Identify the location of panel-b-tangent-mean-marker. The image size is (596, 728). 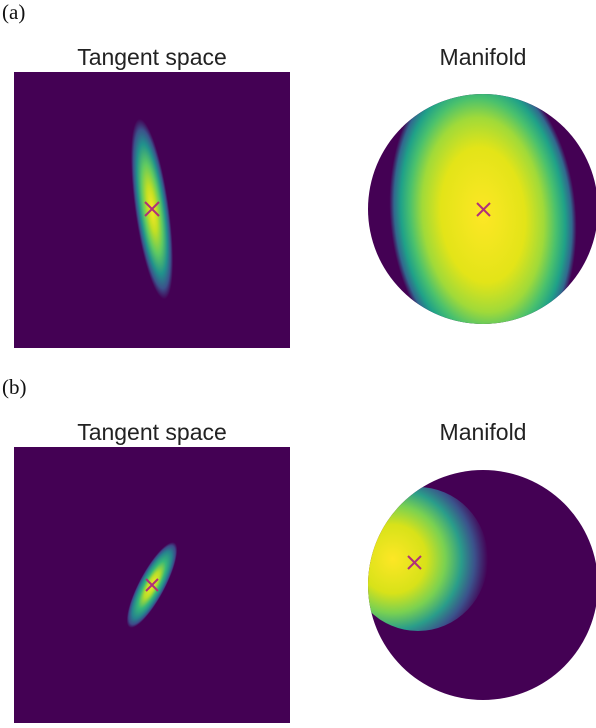
(152, 585).